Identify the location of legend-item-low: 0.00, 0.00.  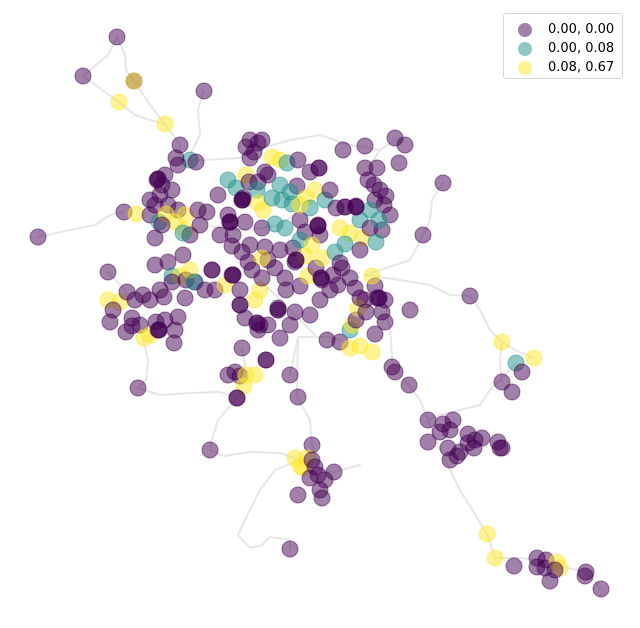
(563, 30).